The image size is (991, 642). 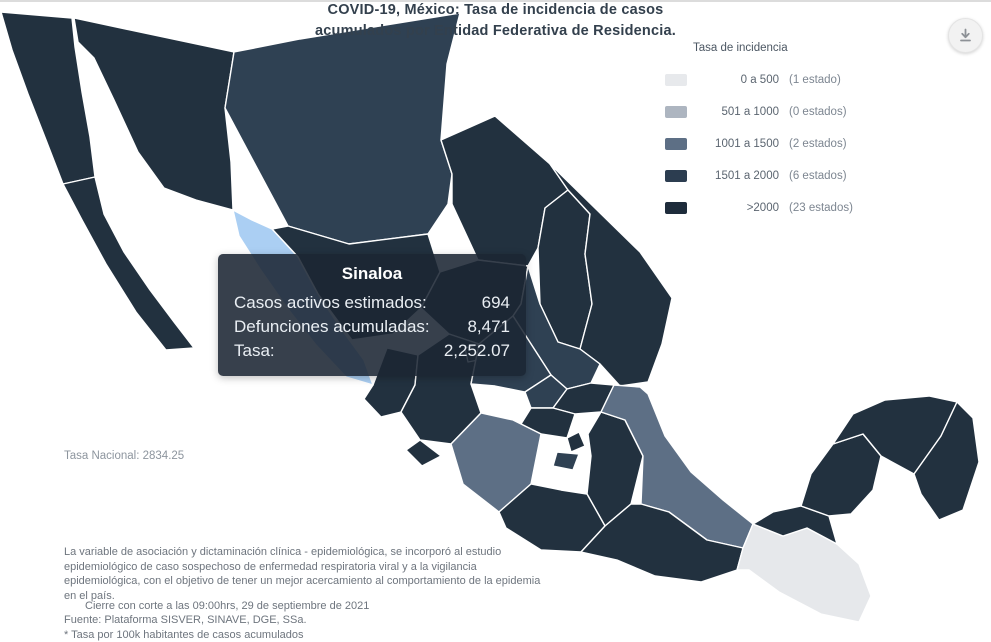 What do you see at coordinates (128, 263) in the screenshot?
I see `state-baja-california-sur` at bounding box center [128, 263].